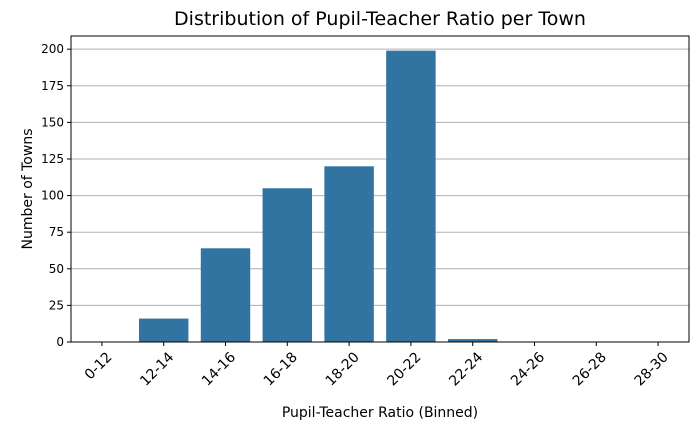 This screenshot has height=432, width=699. What do you see at coordinates (28, 189) in the screenshot?
I see `y-axis-label: Number of Towns` at bounding box center [28, 189].